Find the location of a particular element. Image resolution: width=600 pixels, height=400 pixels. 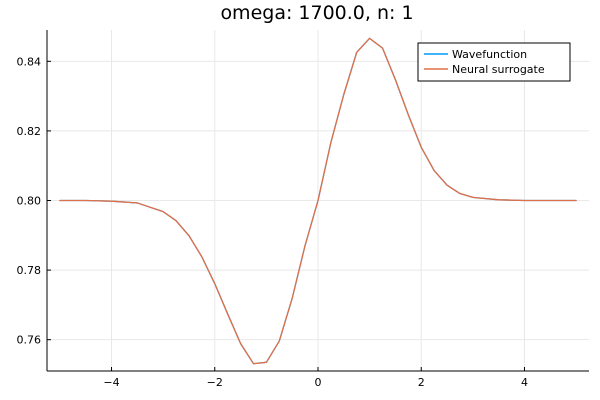

legend-label: Wavefunction is located at coordinates (489, 54).